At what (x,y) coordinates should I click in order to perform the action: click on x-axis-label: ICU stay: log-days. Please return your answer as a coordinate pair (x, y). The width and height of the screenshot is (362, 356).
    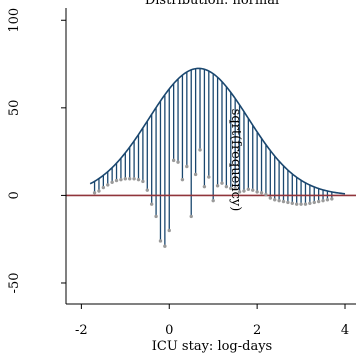
    Looking at the image, I should click on (212, 346).